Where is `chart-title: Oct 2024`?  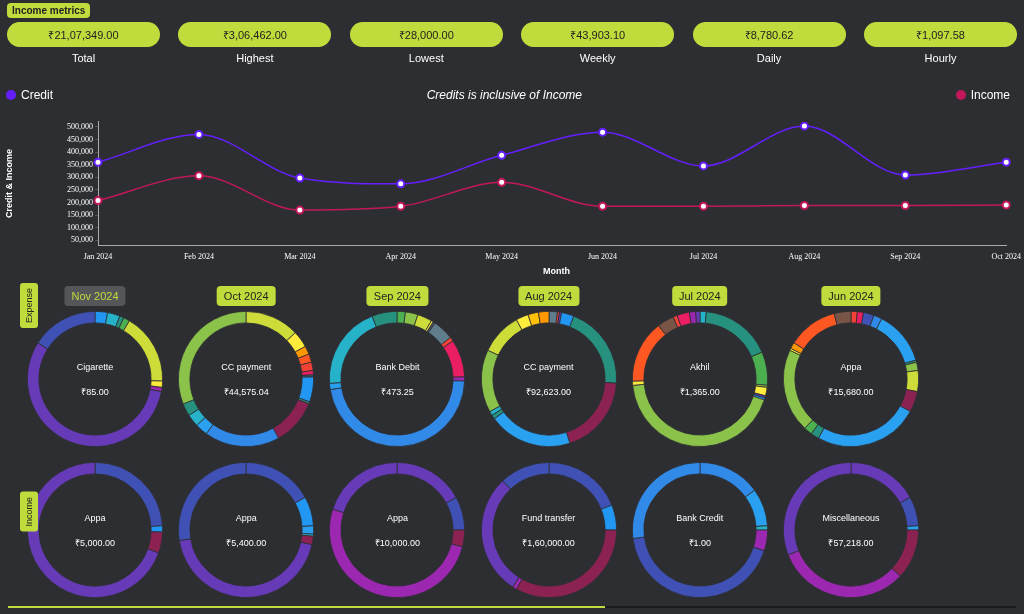
chart-title: Oct 2024 is located at coordinates (246, 296).